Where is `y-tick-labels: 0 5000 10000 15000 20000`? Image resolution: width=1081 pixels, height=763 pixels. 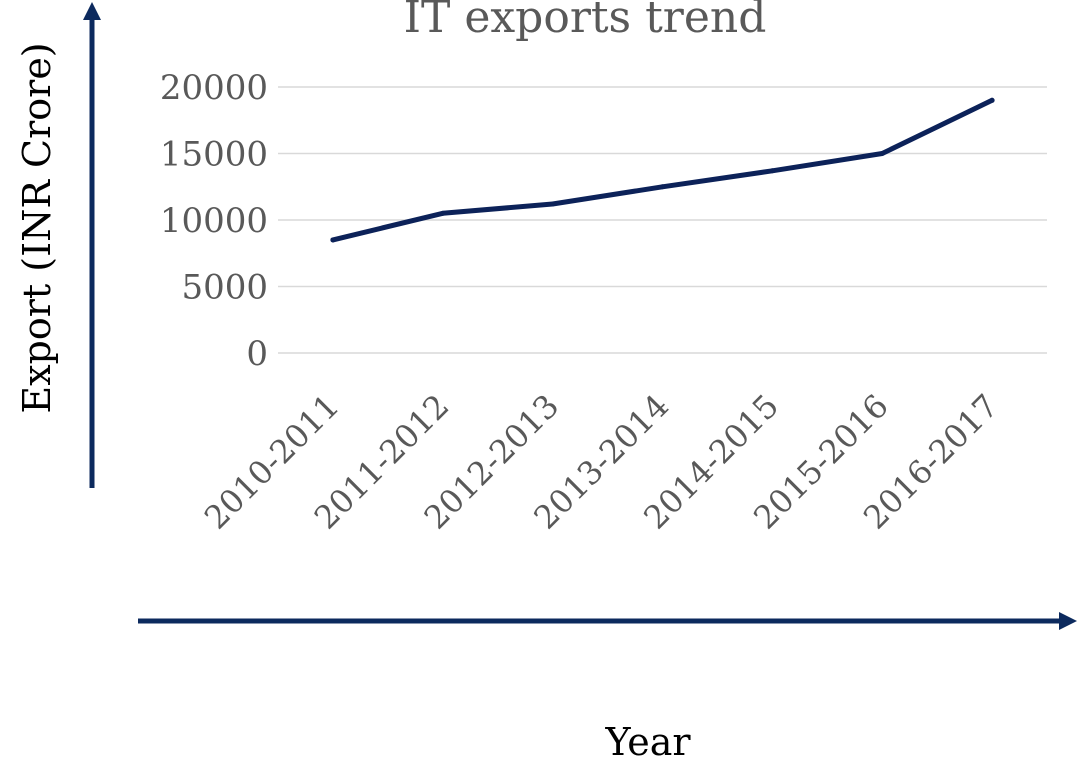
y-tick-labels: 0 5000 10000 15000 20000 is located at coordinates (214, 221).